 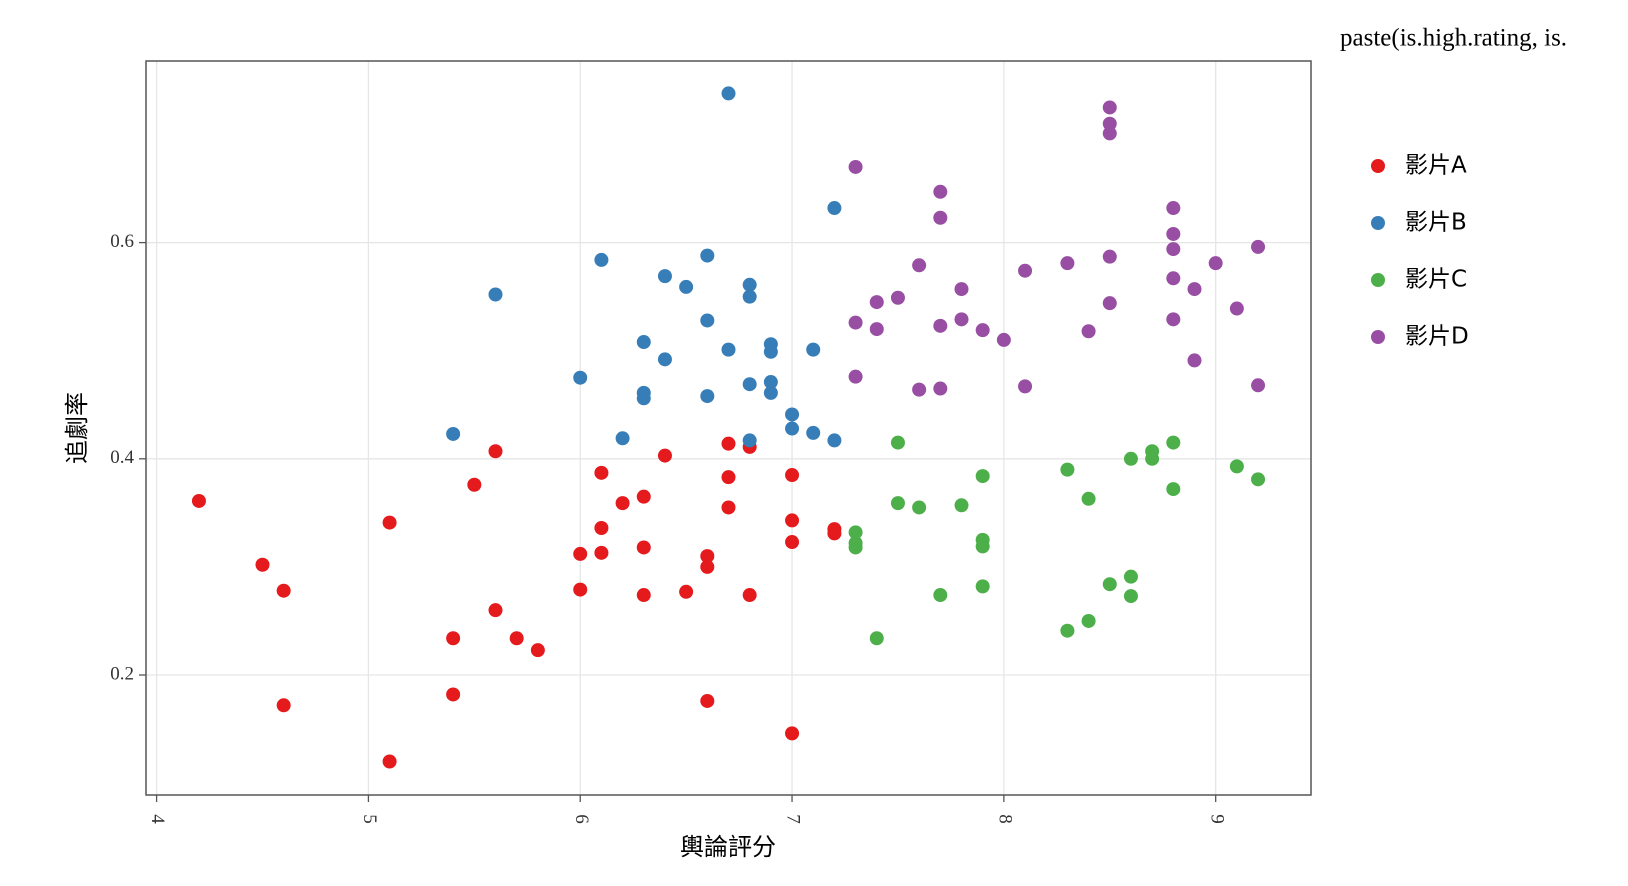 What do you see at coordinates (1005, 819) in the screenshot?
I see `x-tick-label: 8` at bounding box center [1005, 819].